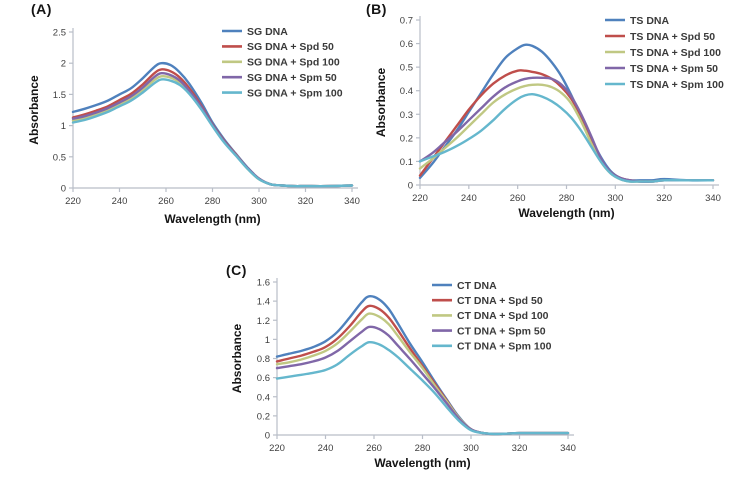  Describe the element at coordinates (672, 37) in the screenshot. I see `legend-label: TS DNA + Spd 50` at that location.